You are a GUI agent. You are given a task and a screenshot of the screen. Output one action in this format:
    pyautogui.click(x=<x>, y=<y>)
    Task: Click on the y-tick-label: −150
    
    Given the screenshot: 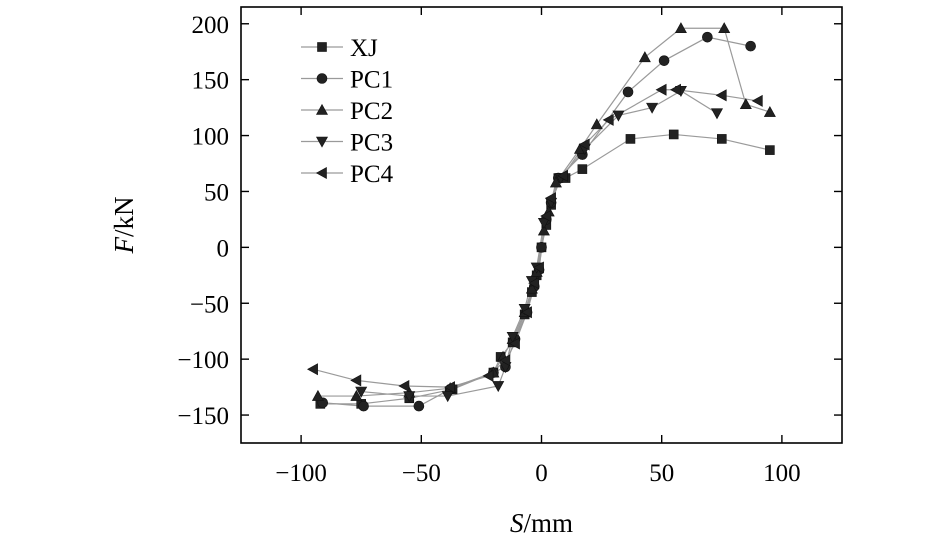 What is the action you would take?
    pyautogui.click(x=203, y=416)
    